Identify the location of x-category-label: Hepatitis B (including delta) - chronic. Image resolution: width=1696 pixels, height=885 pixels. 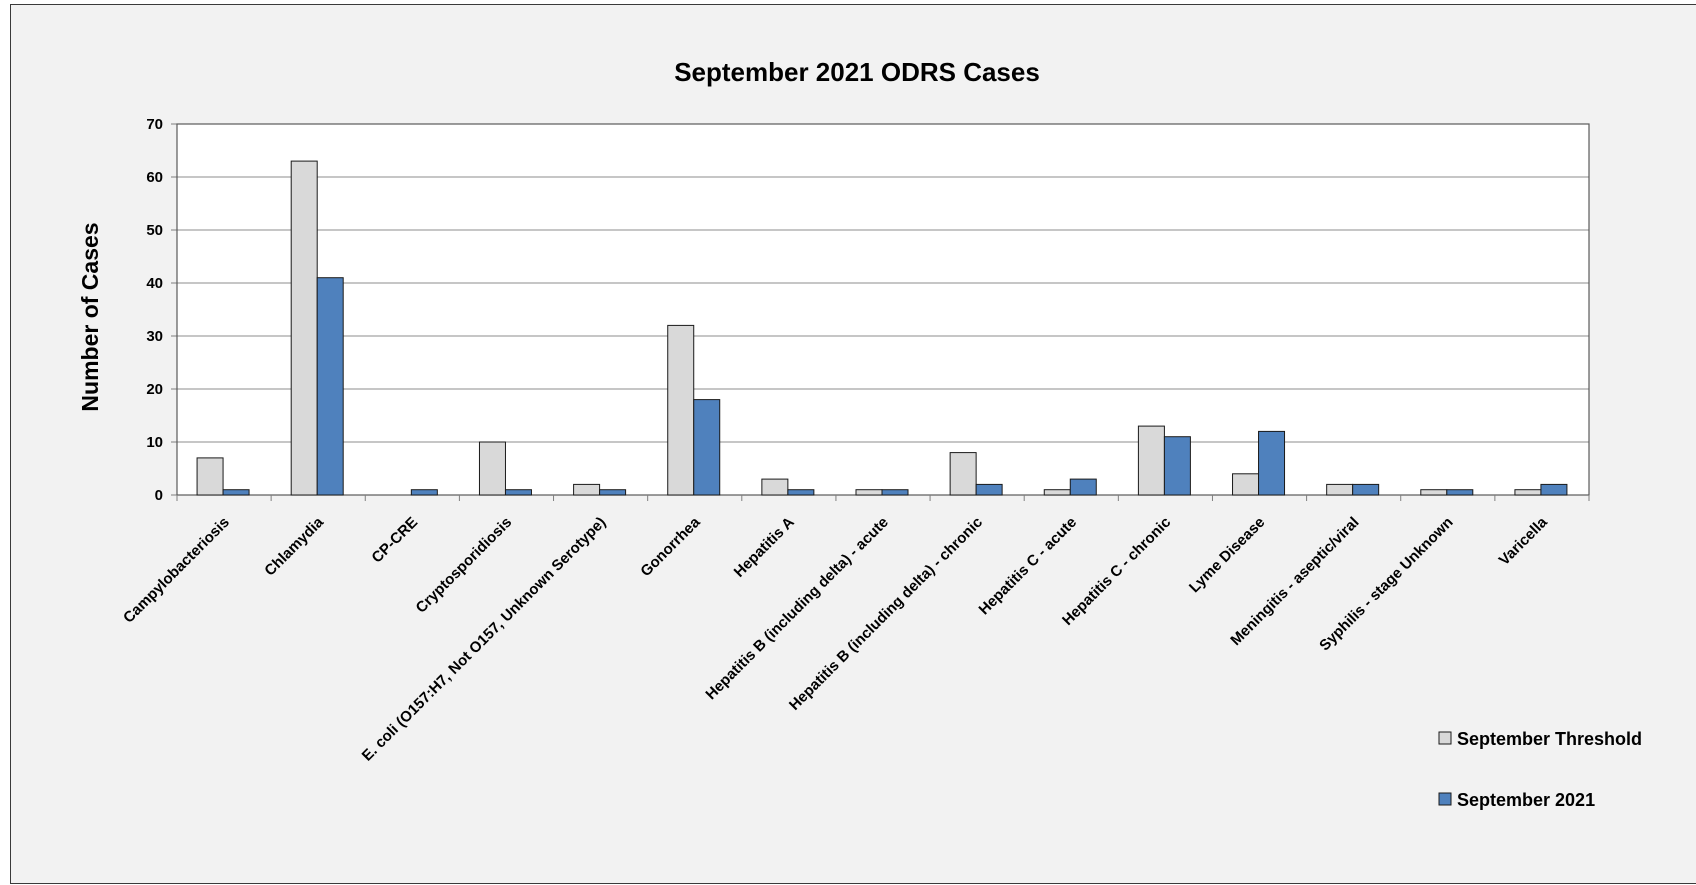
(886, 614).